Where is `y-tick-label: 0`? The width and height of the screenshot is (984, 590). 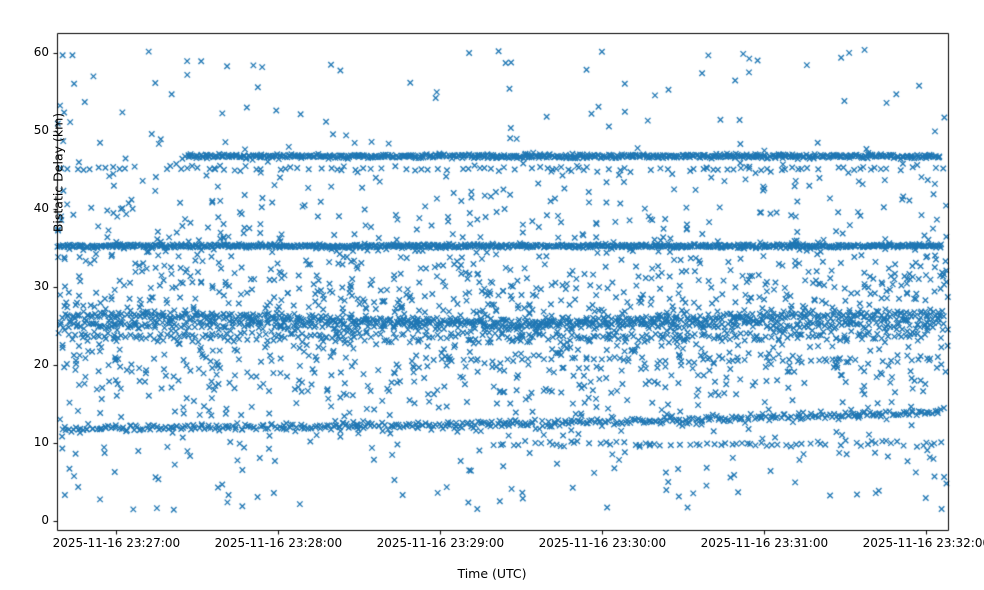
y-tick-label: 0 is located at coordinates (45, 519).